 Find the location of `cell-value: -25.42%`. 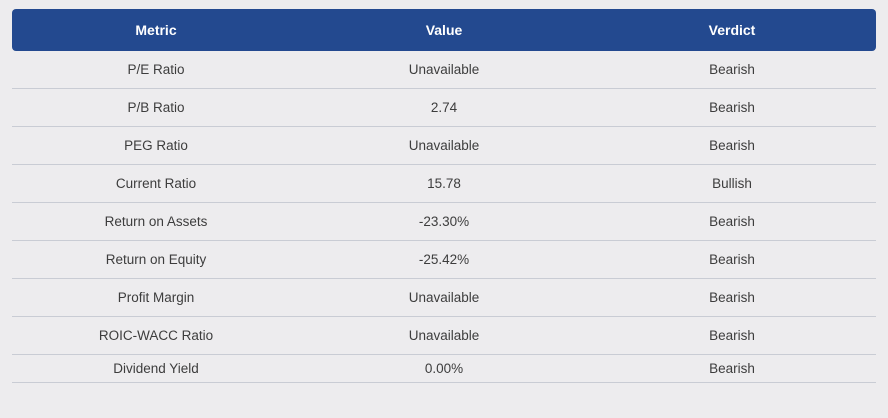

cell-value: -25.42% is located at coordinates (444, 259).